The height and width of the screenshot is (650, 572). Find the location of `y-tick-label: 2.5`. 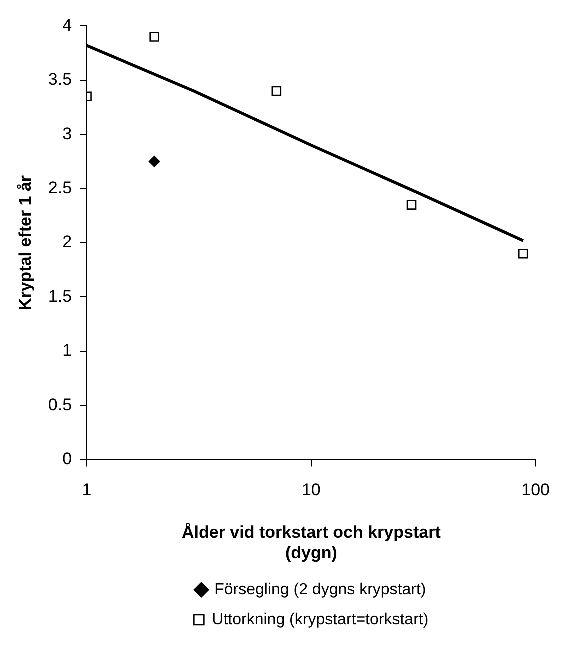

y-tick-label: 2.5 is located at coordinates (60, 188).